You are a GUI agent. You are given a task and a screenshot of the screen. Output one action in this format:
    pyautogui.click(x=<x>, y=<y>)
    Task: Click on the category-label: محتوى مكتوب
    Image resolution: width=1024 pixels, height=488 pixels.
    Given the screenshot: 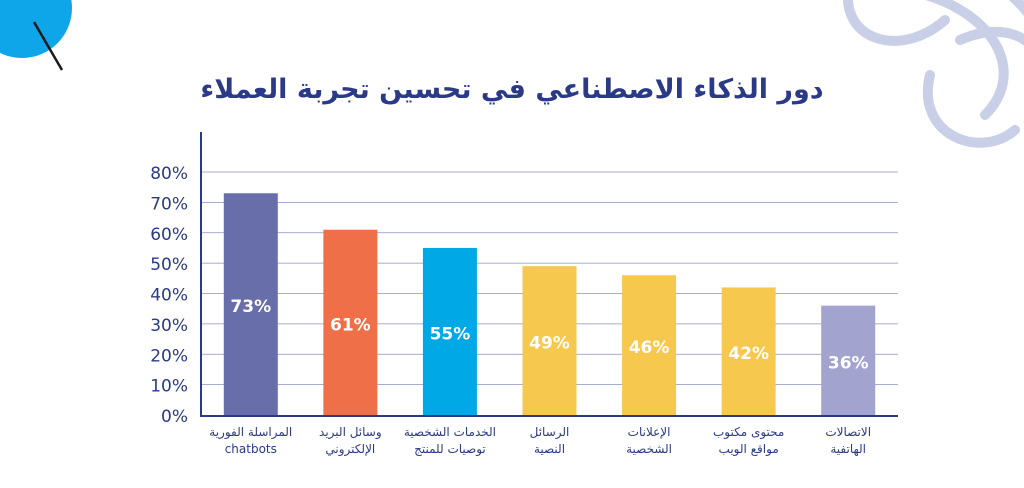 What is the action you would take?
    pyautogui.click(x=748, y=432)
    